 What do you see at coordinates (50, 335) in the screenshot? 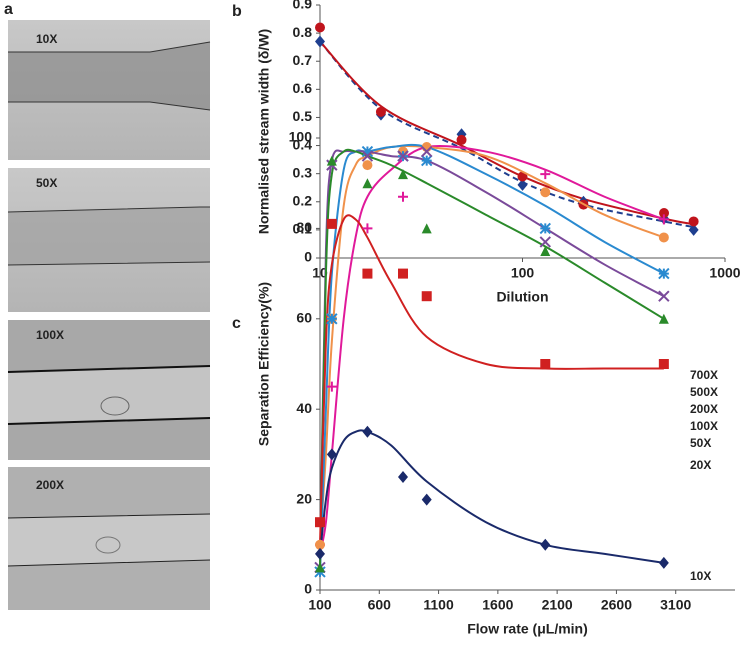
I see `image-label: 100X` at bounding box center [50, 335].